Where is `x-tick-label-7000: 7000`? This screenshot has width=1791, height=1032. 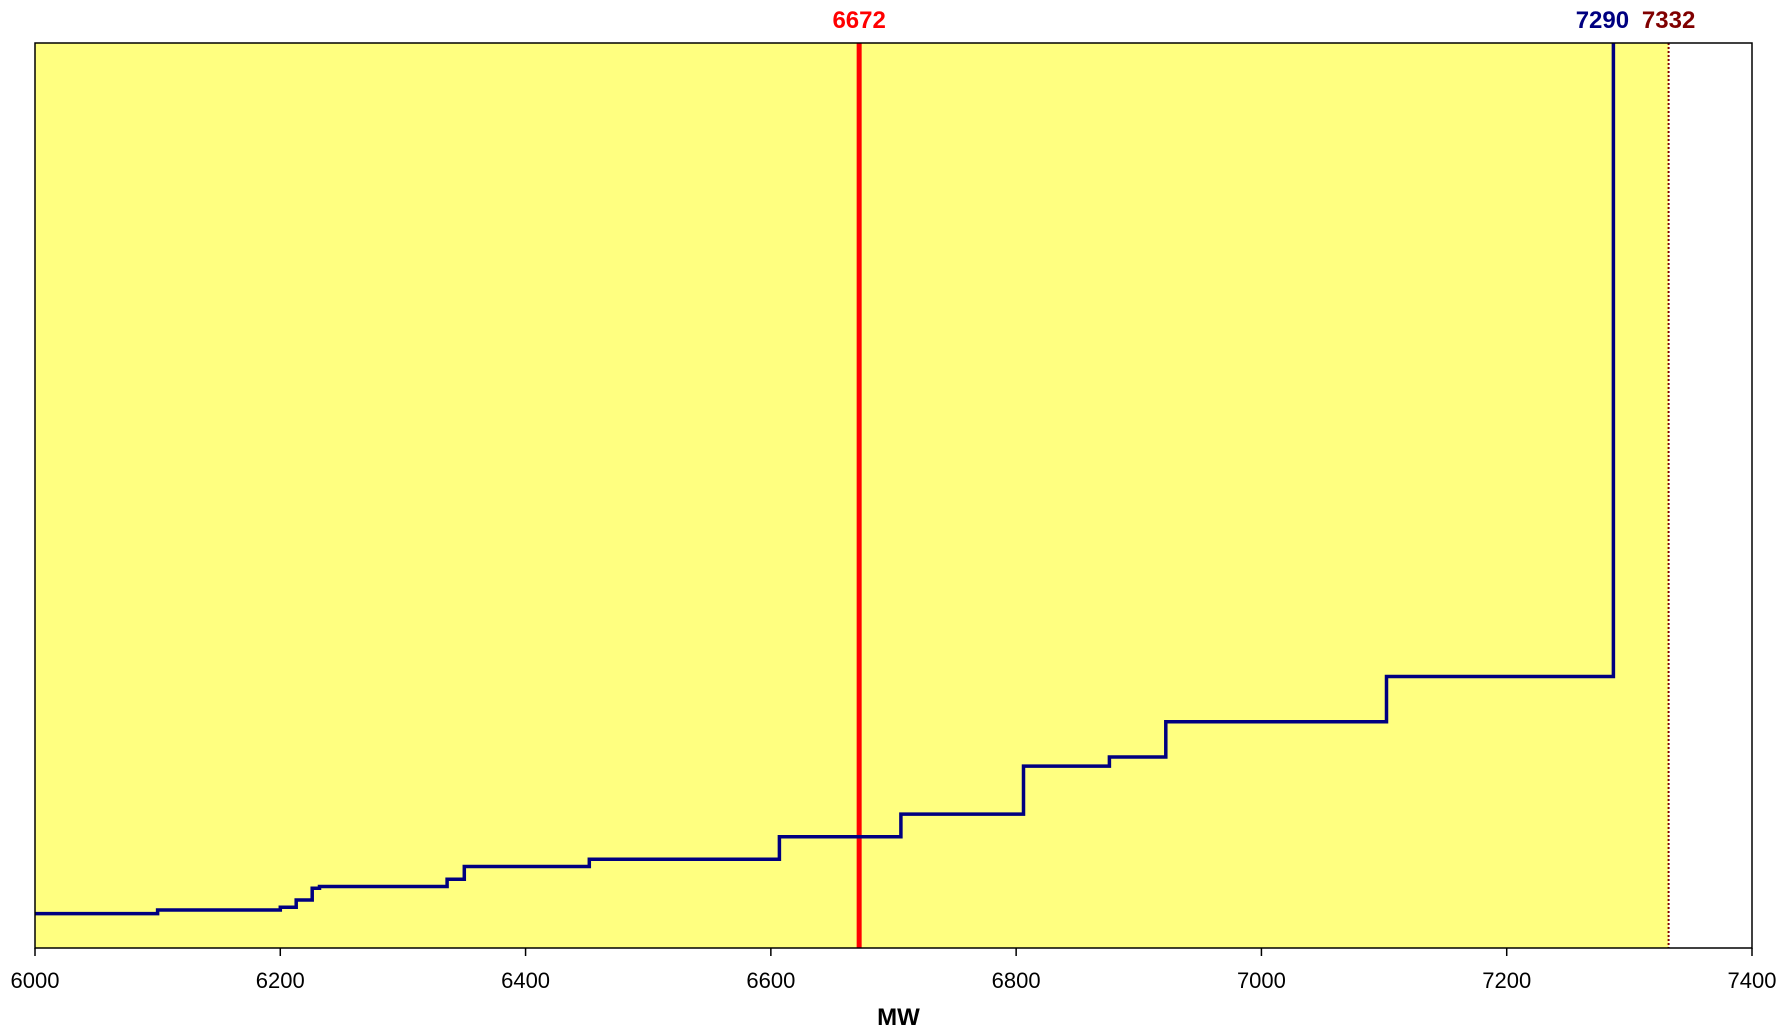
x-tick-label-7000: 7000 is located at coordinates (1261, 980).